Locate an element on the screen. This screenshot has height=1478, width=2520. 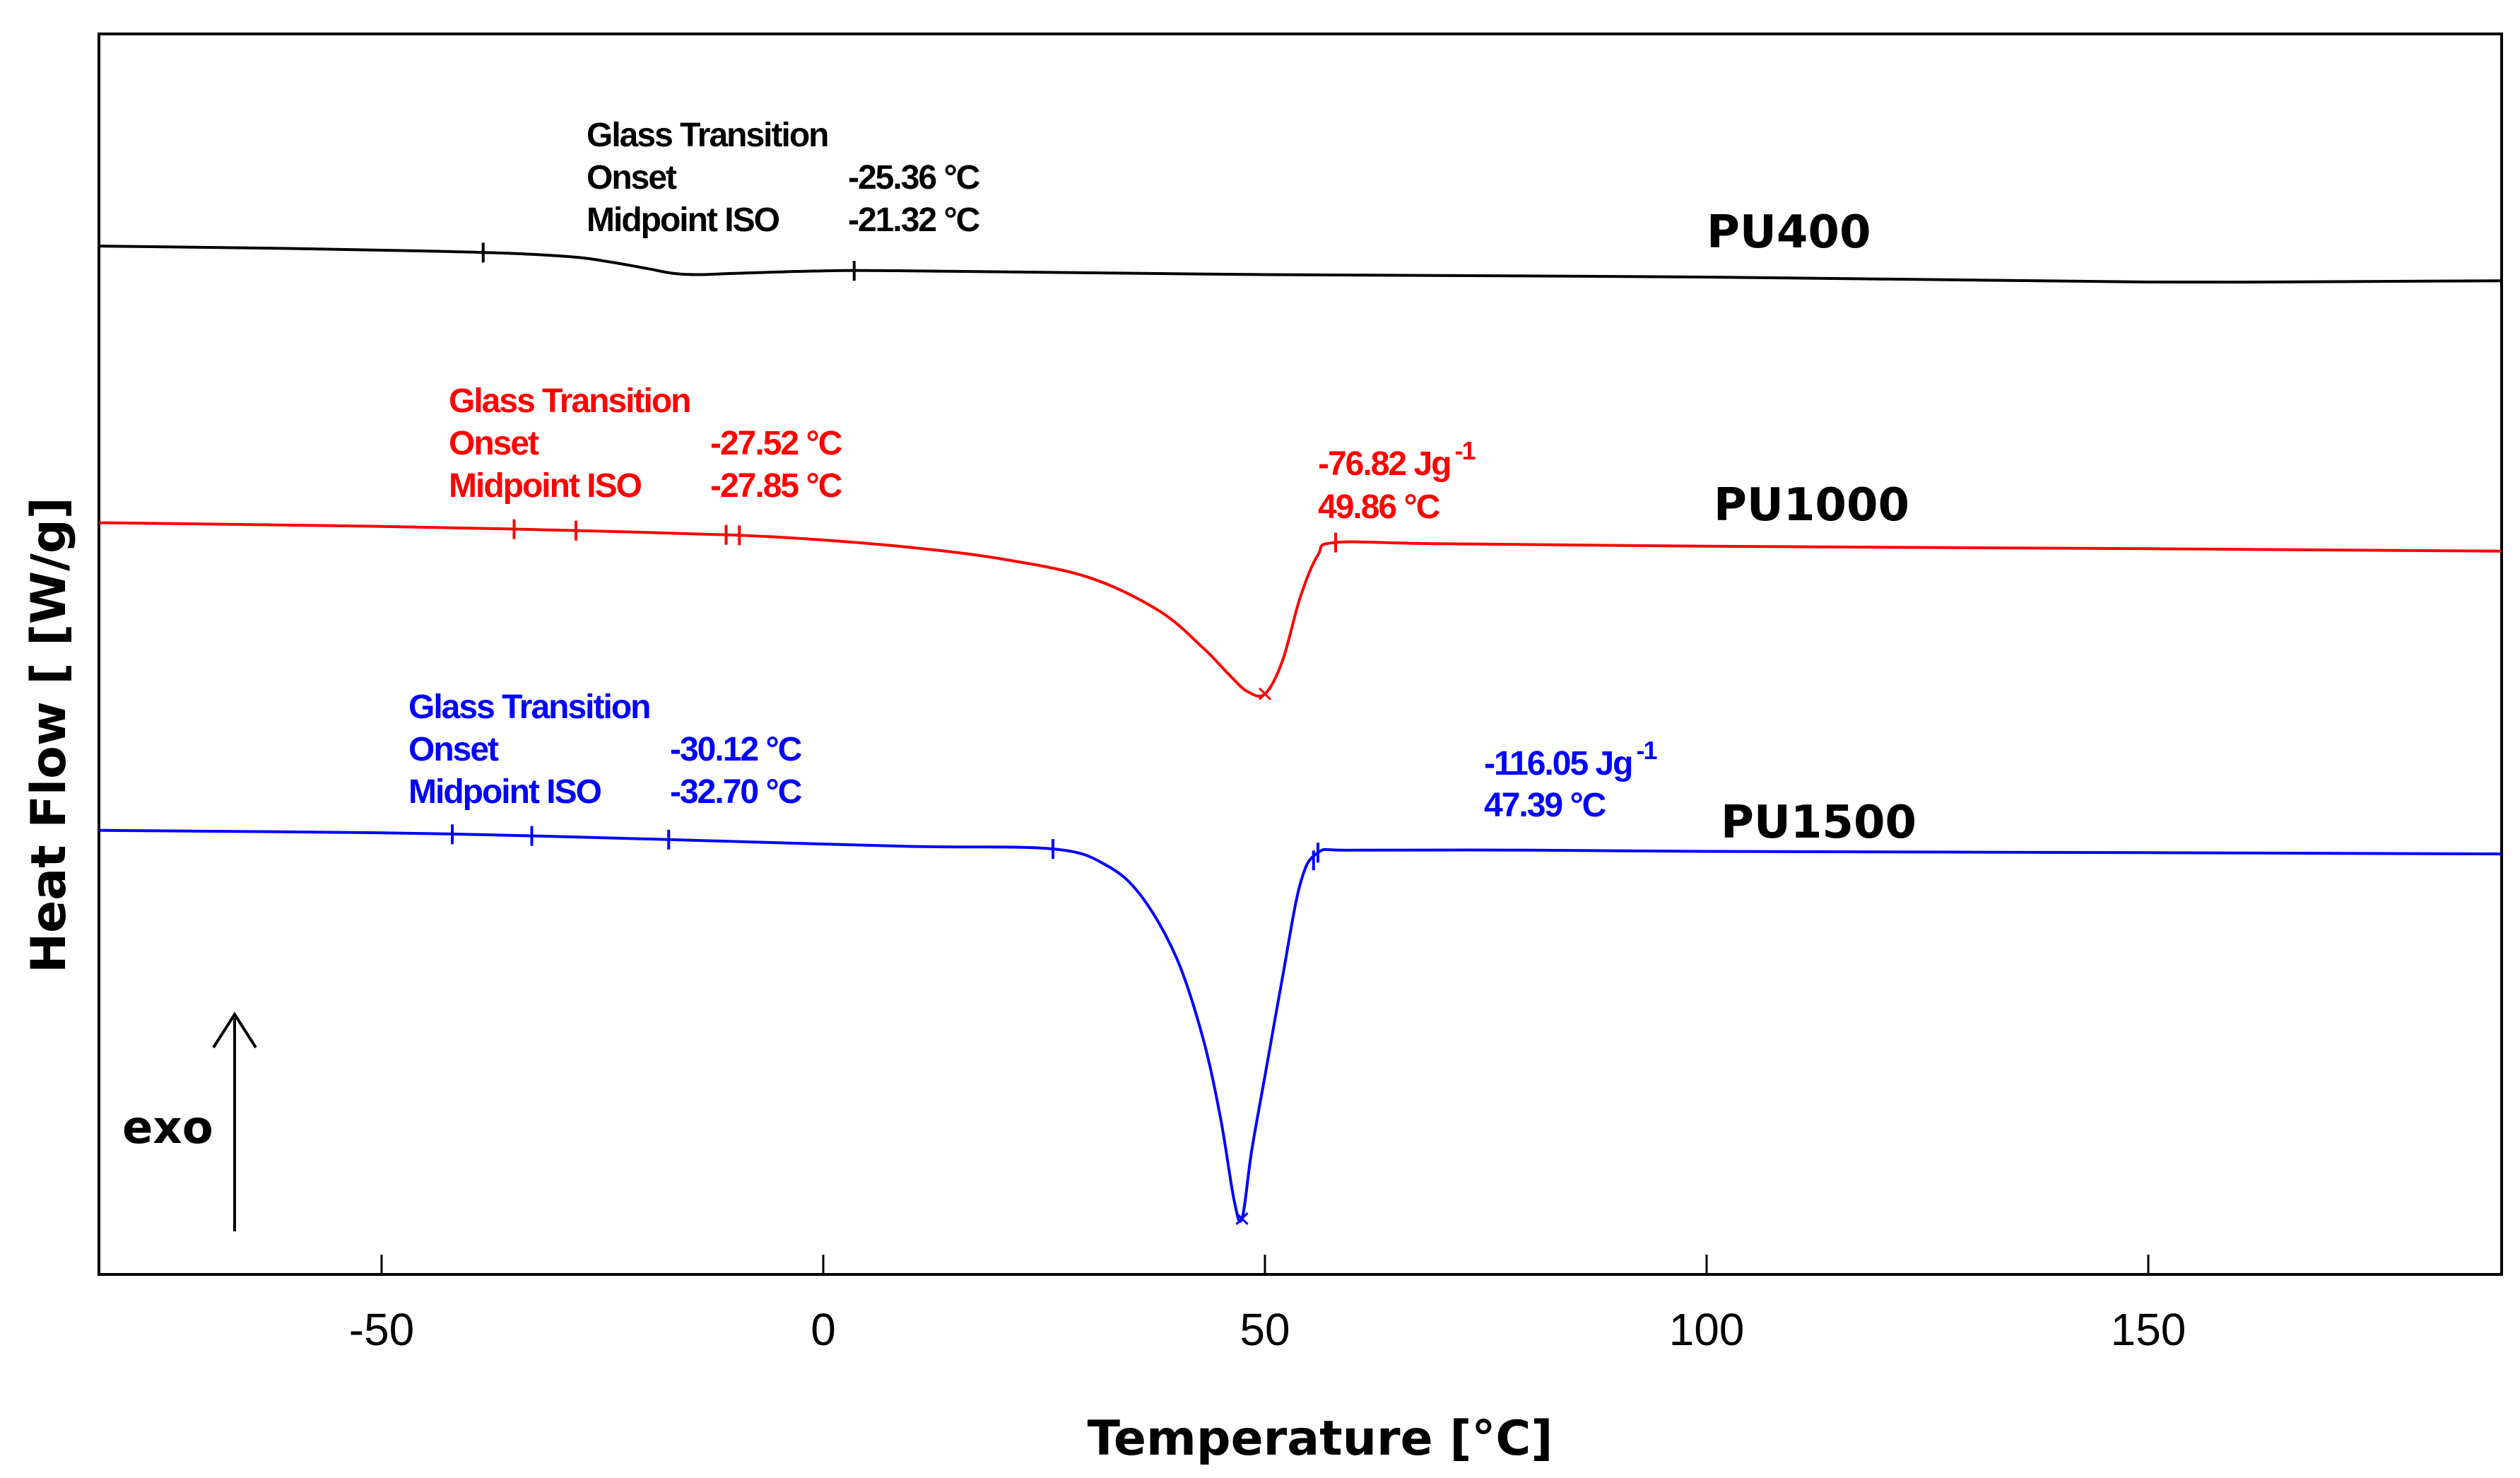
series-label-pu1000: PU1000 is located at coordinates (1812, 505).